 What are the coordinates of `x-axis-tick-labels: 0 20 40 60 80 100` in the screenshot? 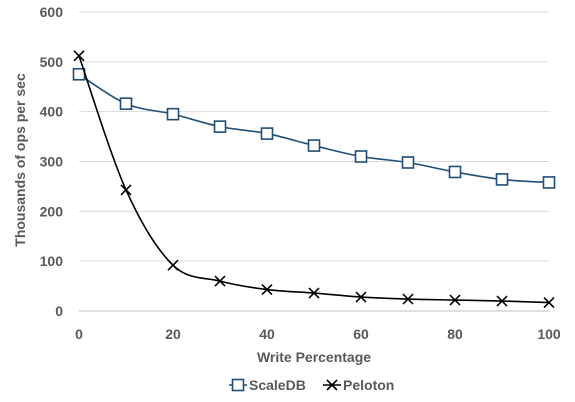 It's located at (318, 334).